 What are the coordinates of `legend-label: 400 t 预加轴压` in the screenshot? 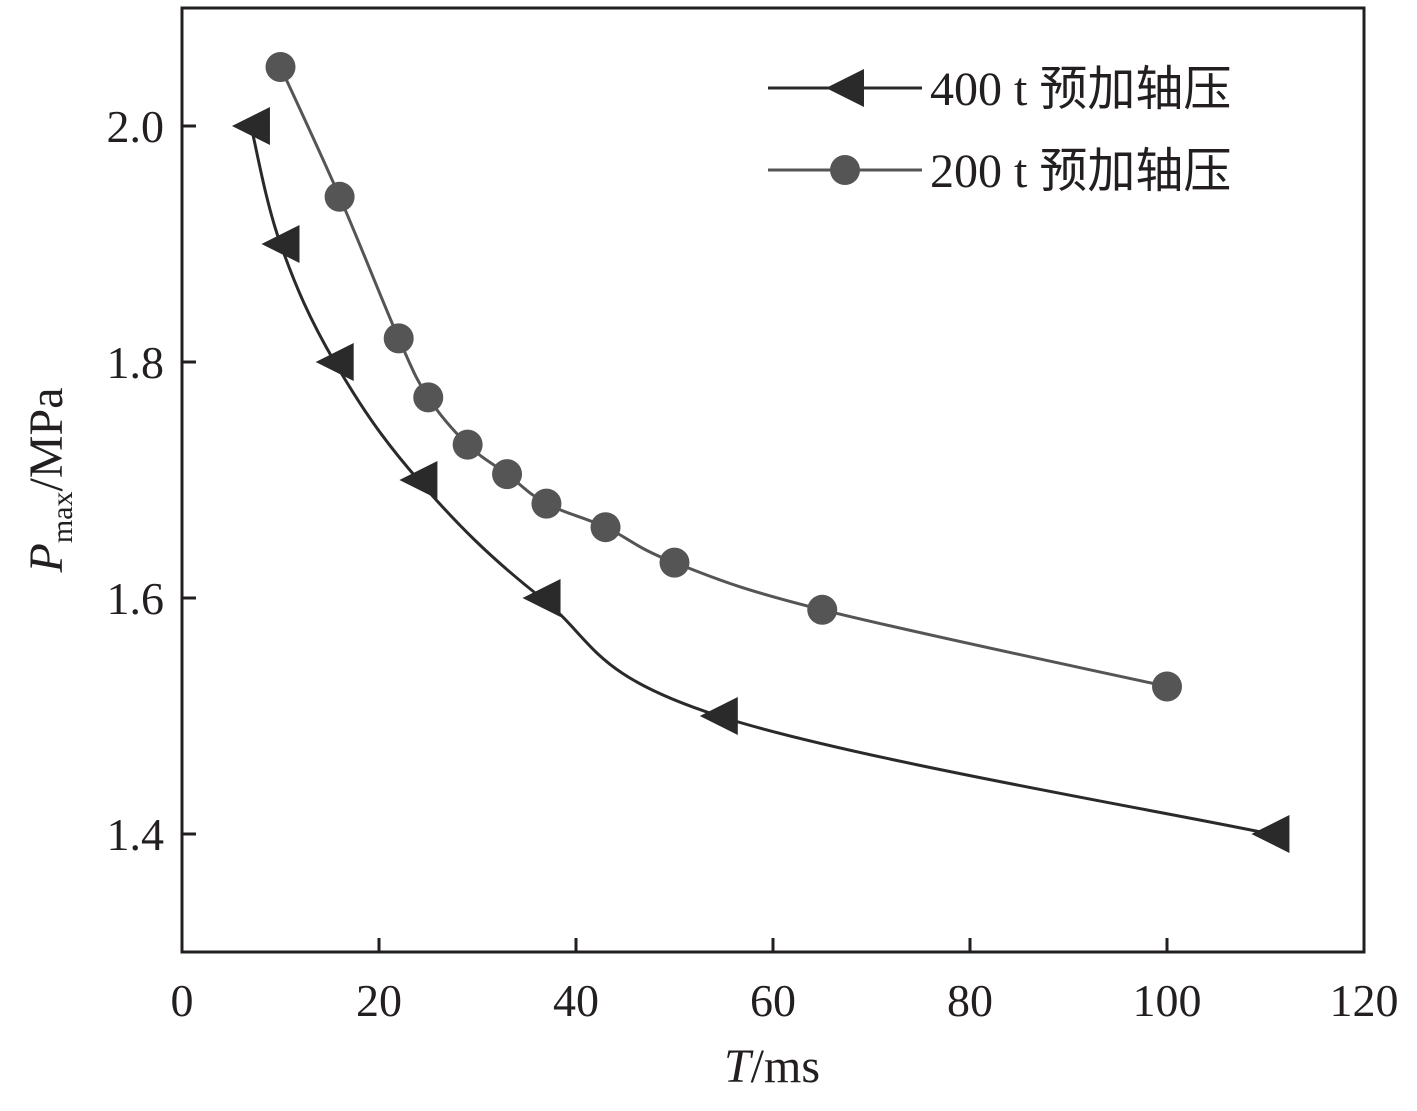 It's located at (1080, 89).